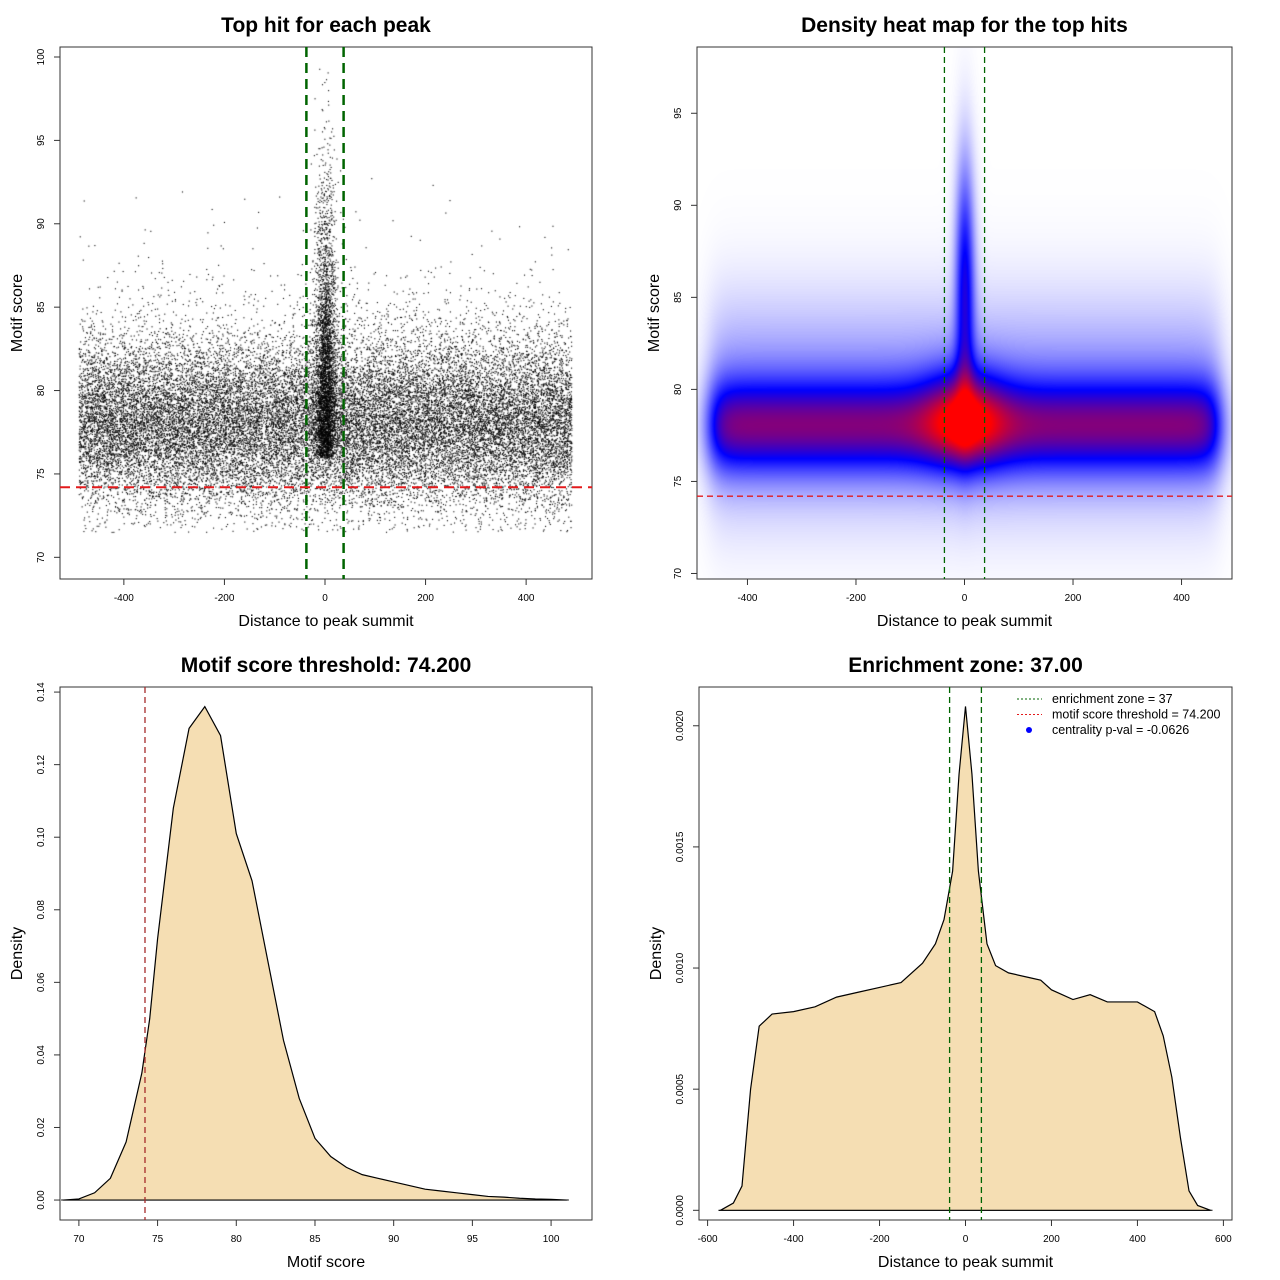 The image size is (1280, 1280). Describe the element at coordinates (41, 837) in the screenshot. I see `y-tick-label: 0.10` at that location.